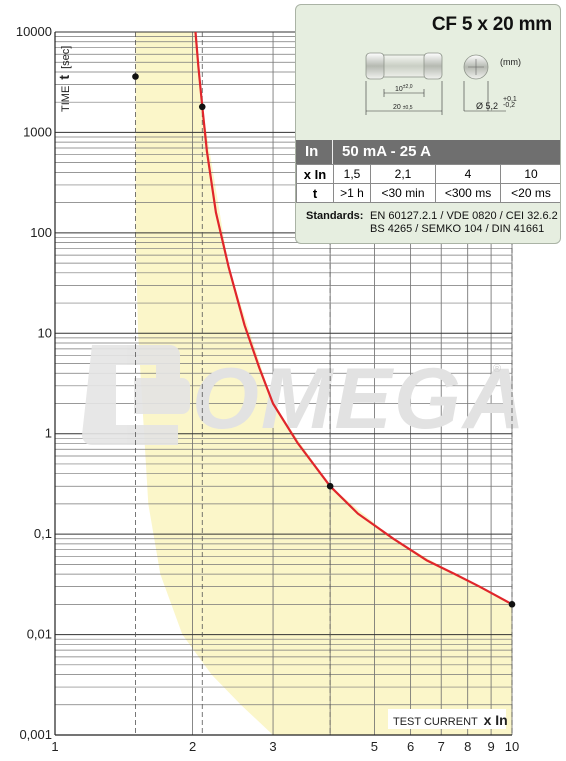 The width and height of the screenshot is (566, 761). What do you see at coordinates (403, 193) in the screenshot?
I see `table-cell: <30 min` at bounding box center [403, 193].